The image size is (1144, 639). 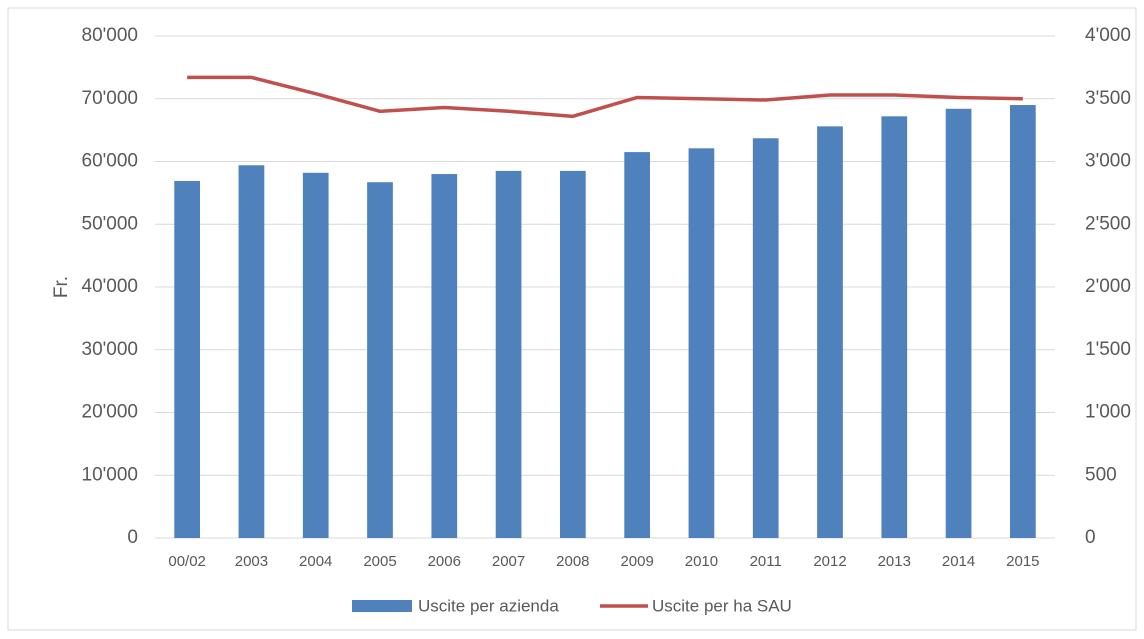 I want to click on x-tick-label: 2005, so click(x=379, y=561).